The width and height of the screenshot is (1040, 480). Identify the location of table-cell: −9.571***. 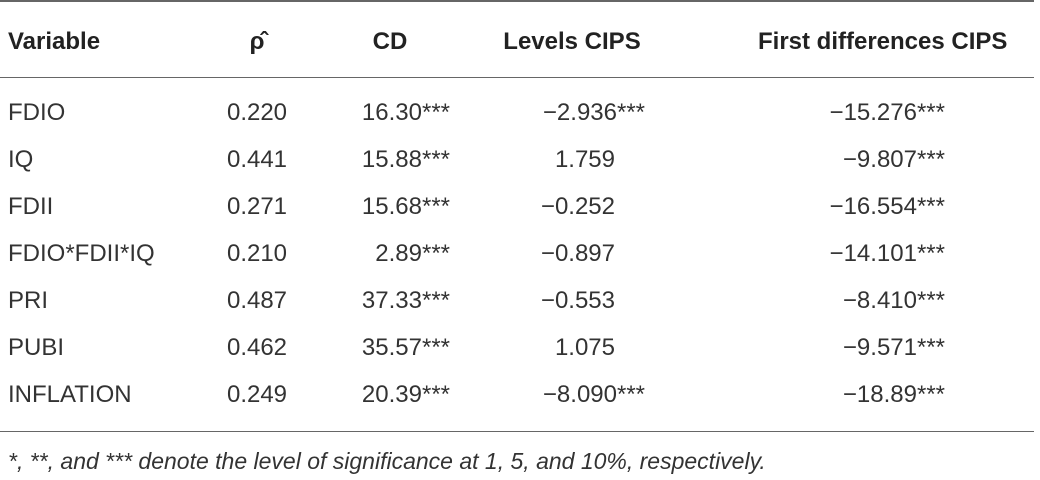
(893, 347).